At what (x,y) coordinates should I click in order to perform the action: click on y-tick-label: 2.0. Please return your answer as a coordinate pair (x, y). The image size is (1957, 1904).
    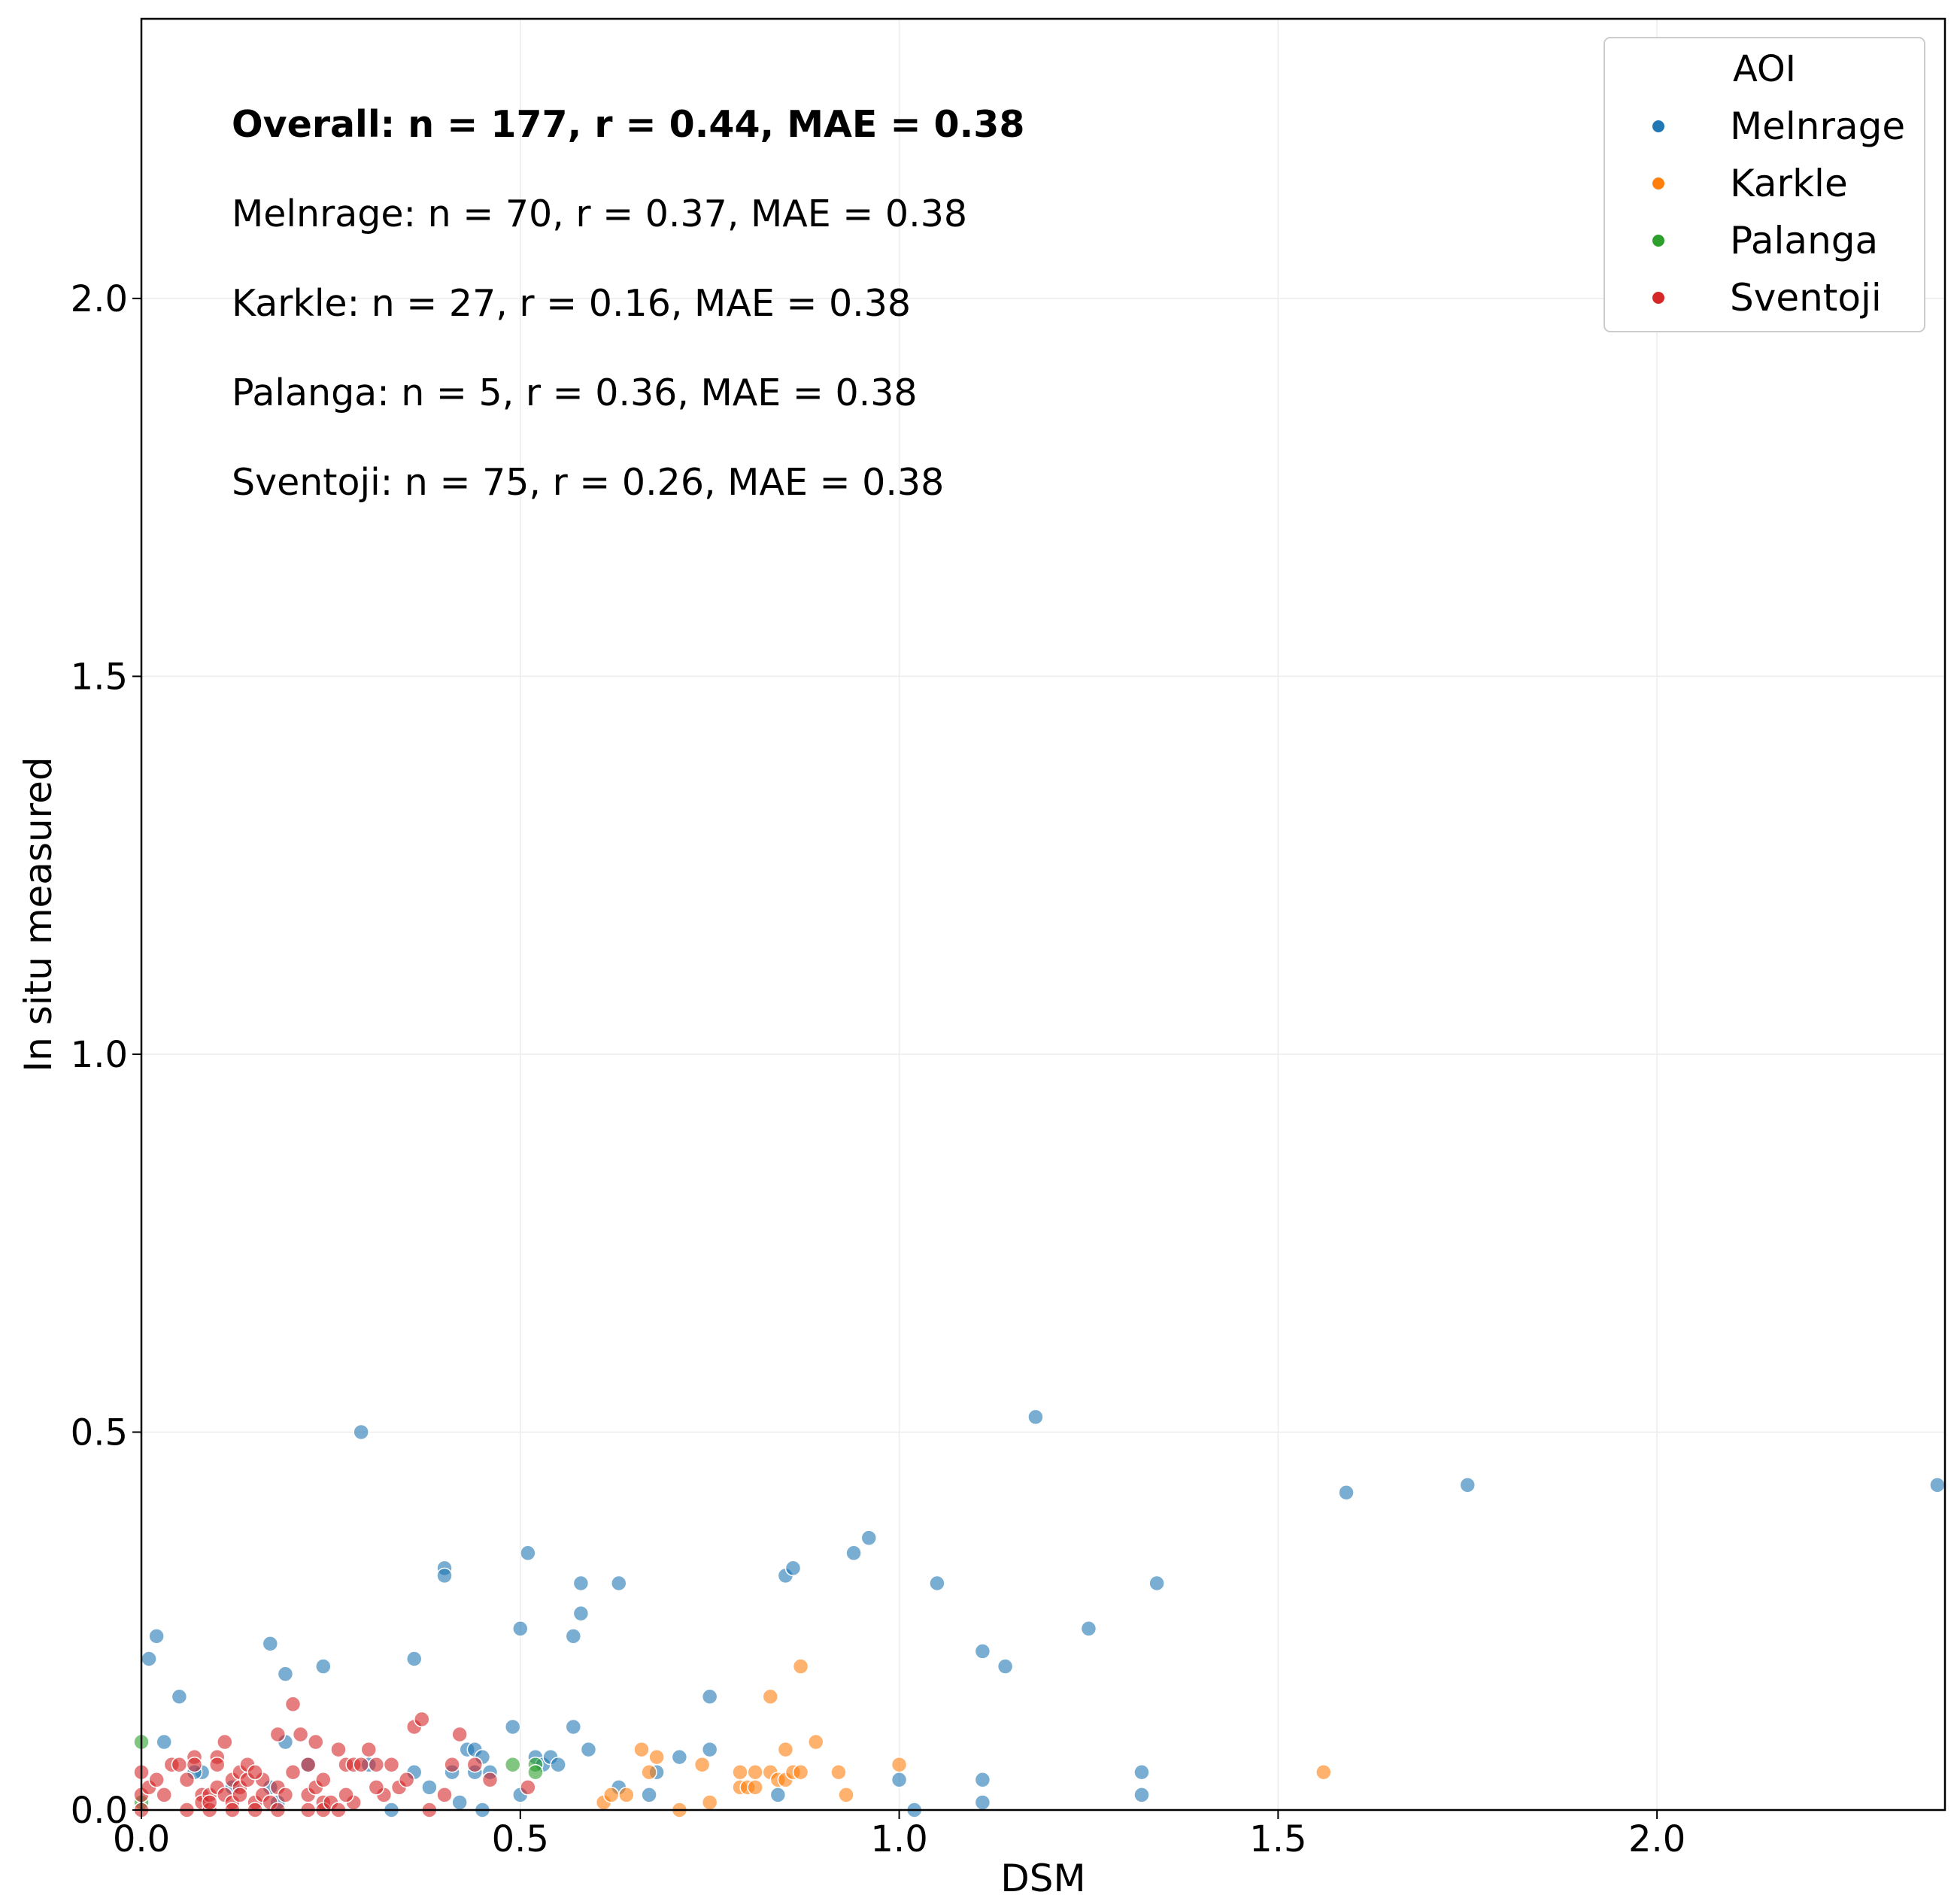
    Looking at the image, I should click on (99, 299).